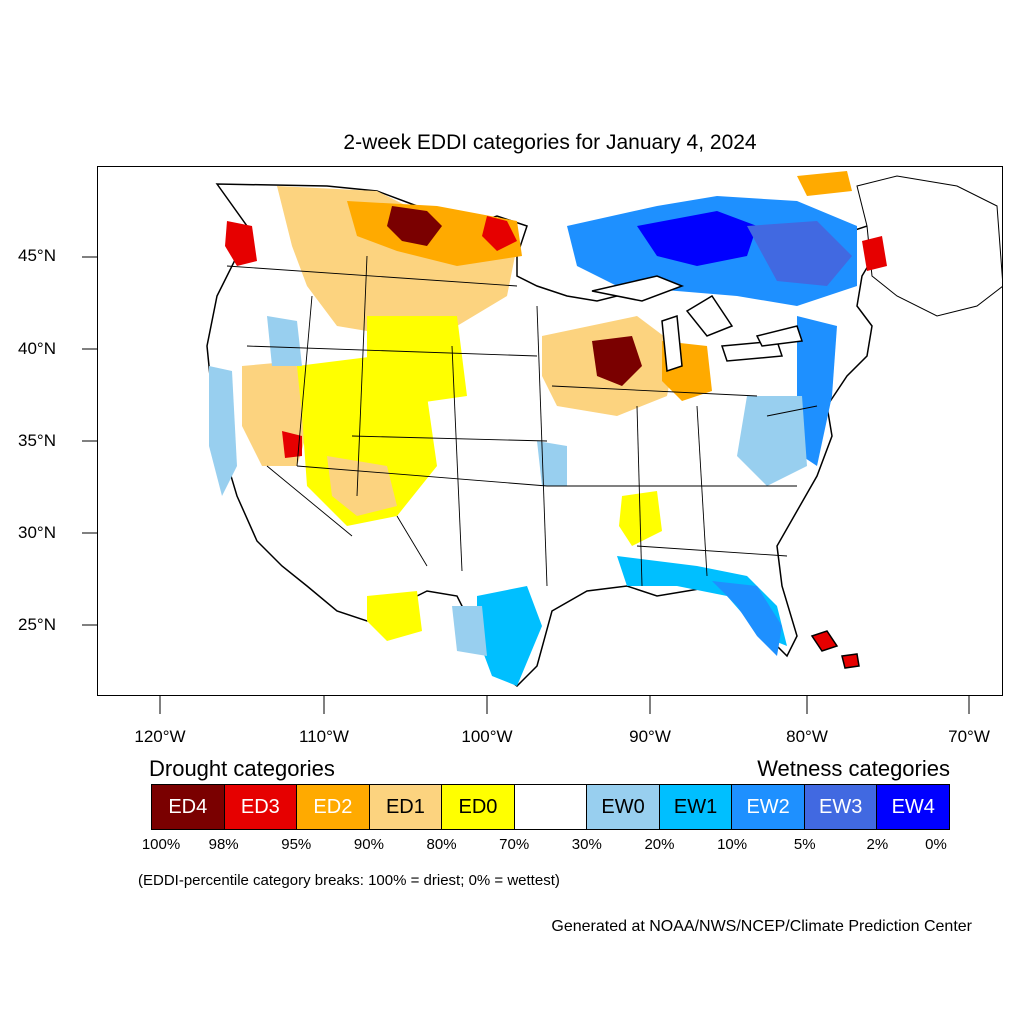 This screenshot has width=1024, height=1024. I want to click on region-montana-hotspot, so click(414, 226).